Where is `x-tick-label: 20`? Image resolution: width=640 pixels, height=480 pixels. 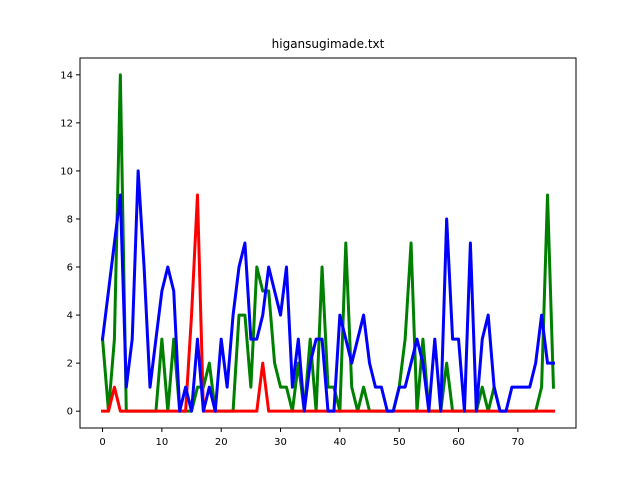 x-tick-label: 20 is located at coordinates (221, 442).